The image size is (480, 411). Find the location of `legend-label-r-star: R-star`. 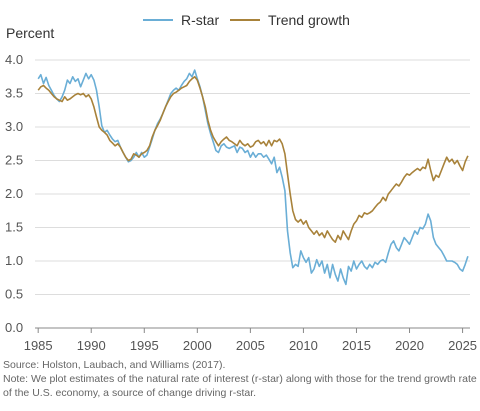

legend-label-r-star: R-star is located at coordinates (200, 20).